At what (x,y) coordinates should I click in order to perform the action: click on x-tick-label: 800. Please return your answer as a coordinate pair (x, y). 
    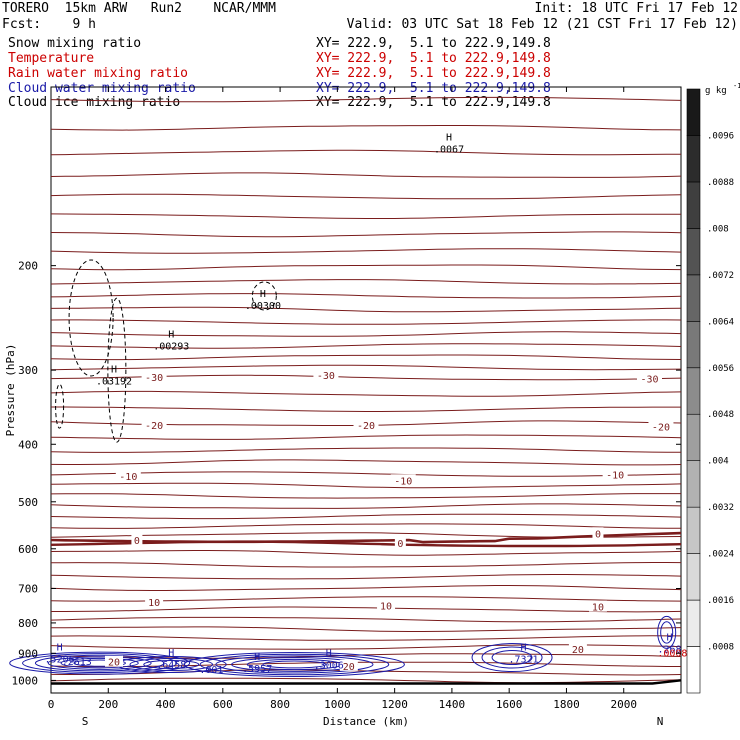
    Looking at the image, I should click on (280, 704).